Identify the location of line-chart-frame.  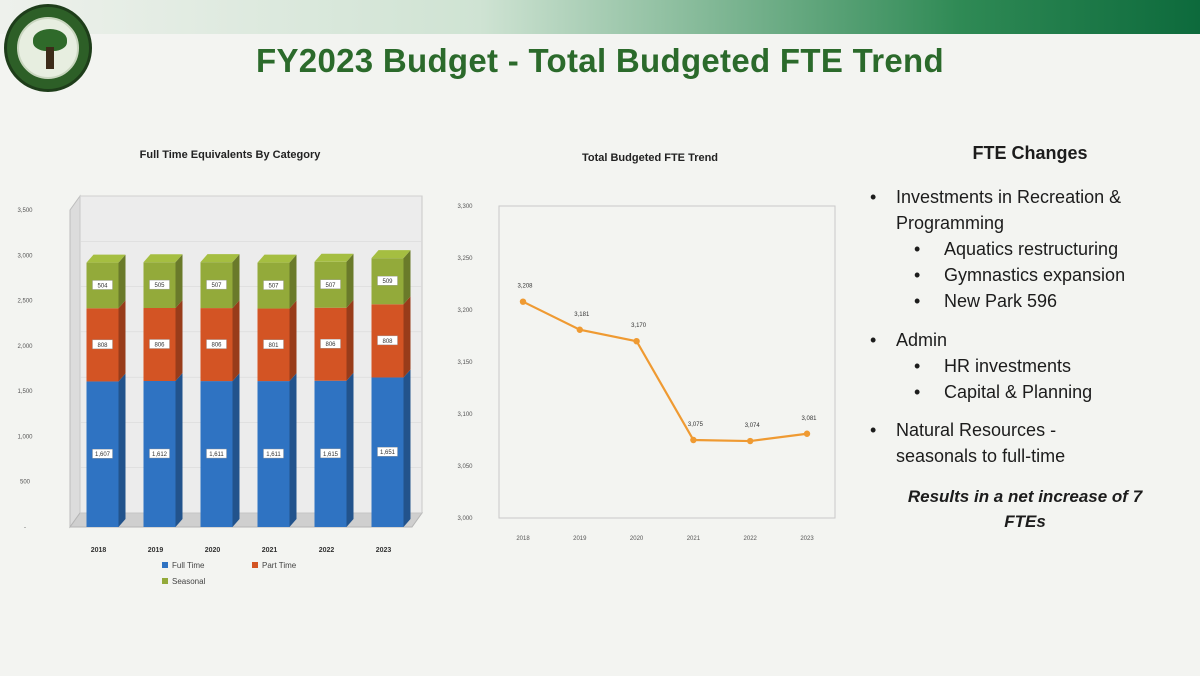
(667, 362).